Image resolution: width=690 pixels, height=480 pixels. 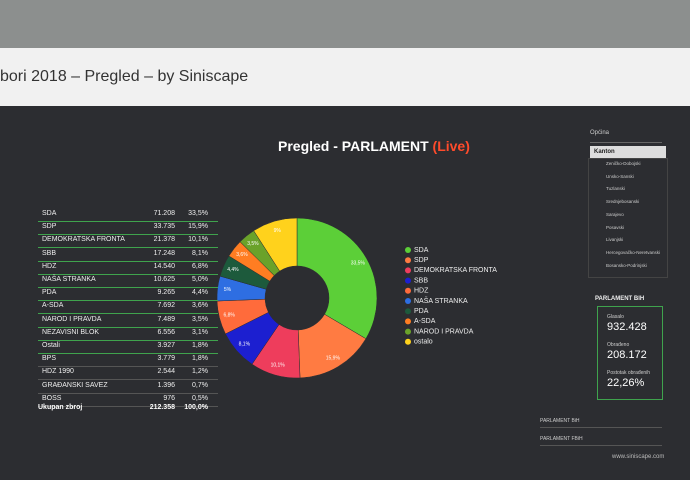 What do you see at coordinates (451, 146) in the screenshot?
I see `subtitle: (Live)` at bounding box center [451, 146].